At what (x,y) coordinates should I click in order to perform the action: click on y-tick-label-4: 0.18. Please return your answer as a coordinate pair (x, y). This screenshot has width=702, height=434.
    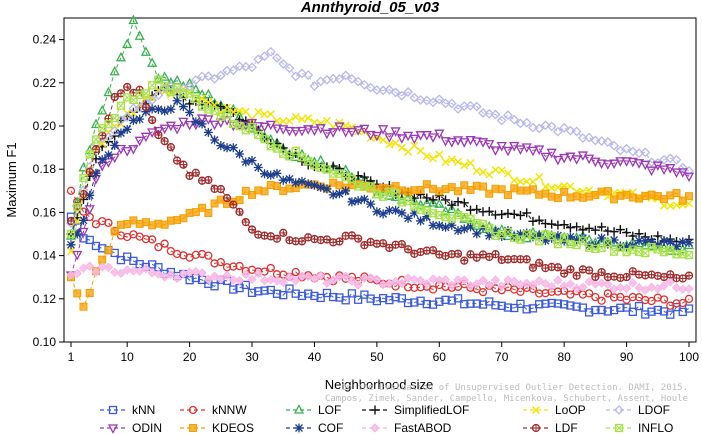
    Looking at the image, I should click on (45, 169).